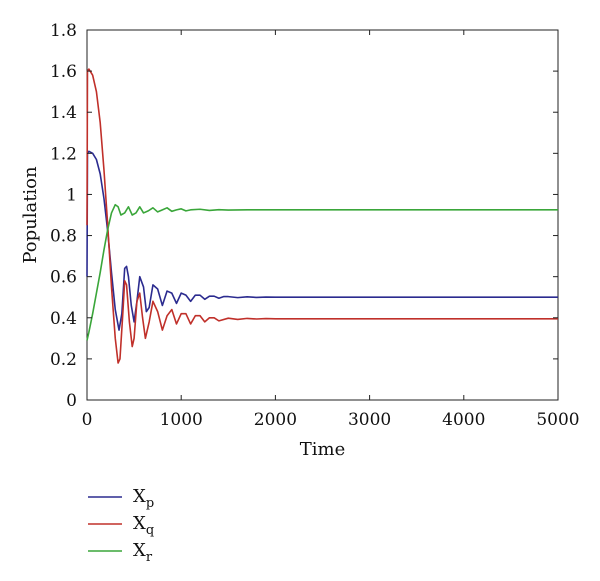 Image resolution: width=600 pixels, height=581 pixels. Describe the element at coordinates (63, 113) in the screenshot. I see `y-tick-label: 1.4` at that location.